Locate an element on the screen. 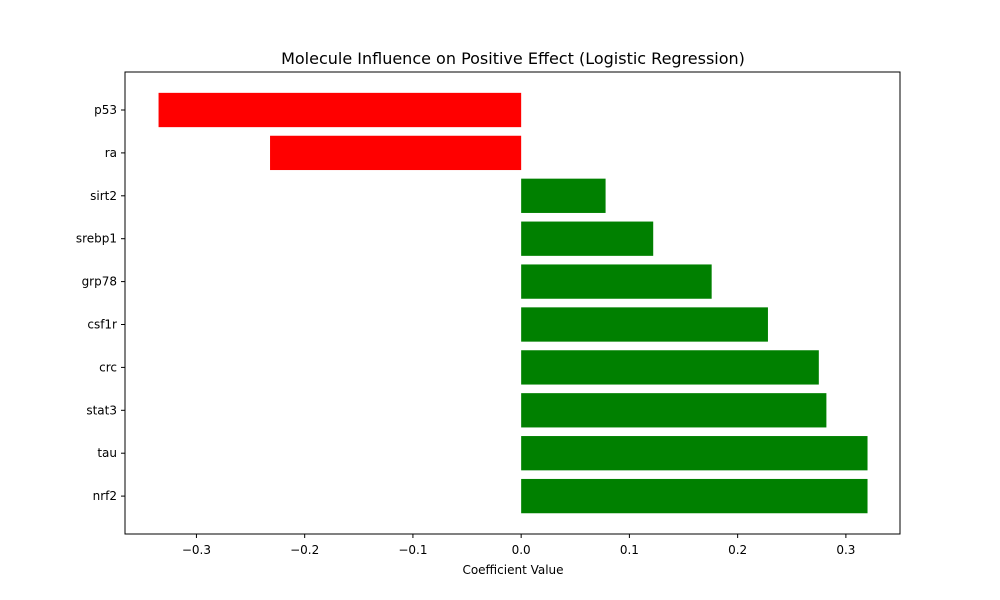  y-tick-label-sirt2: sirt2 is located at coordinates (103, 196).